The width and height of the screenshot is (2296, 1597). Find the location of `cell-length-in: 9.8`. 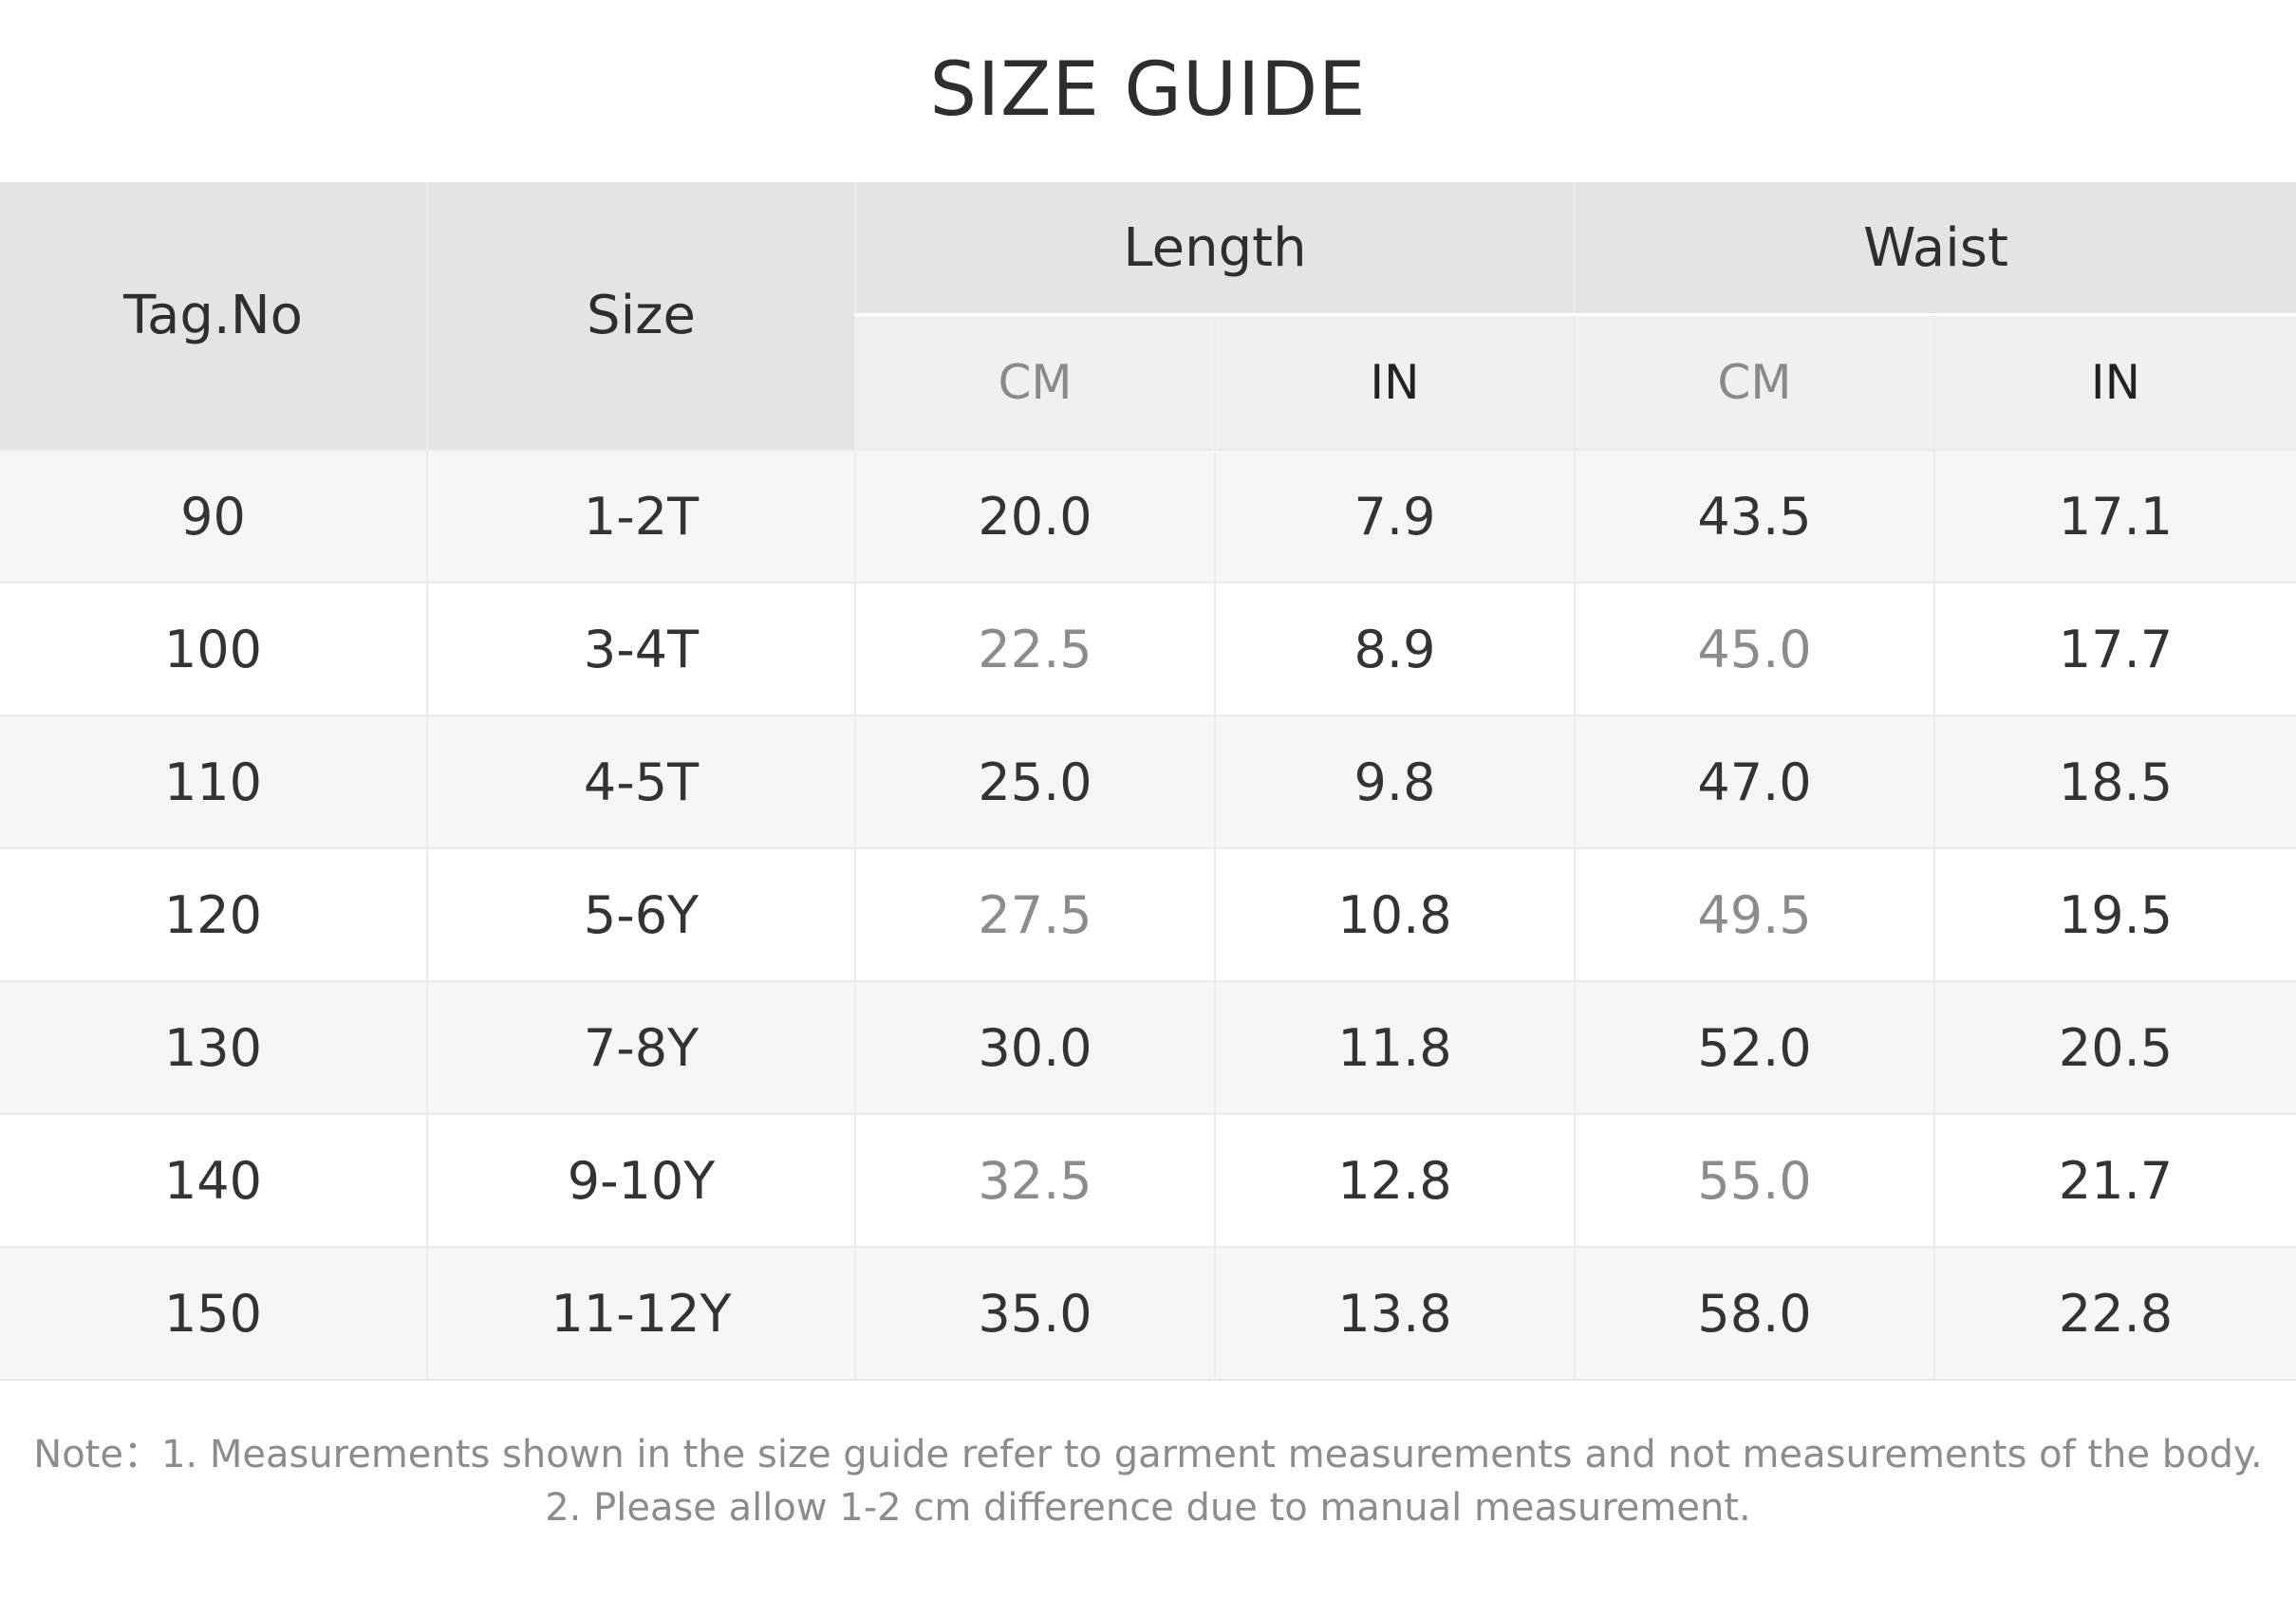

cell-length-in: 9.8 is located at coordinates (1396, 781).